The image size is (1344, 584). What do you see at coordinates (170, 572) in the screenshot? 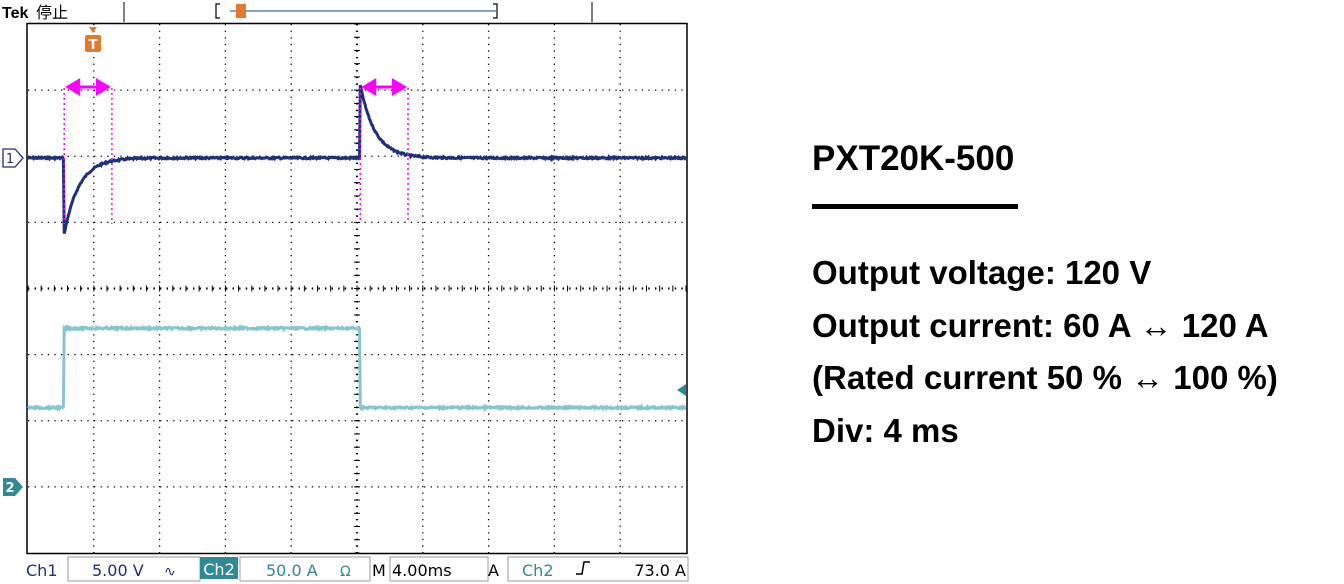
I see `ch1-coupling-icon: ∿` at bounding box center [170, 572].